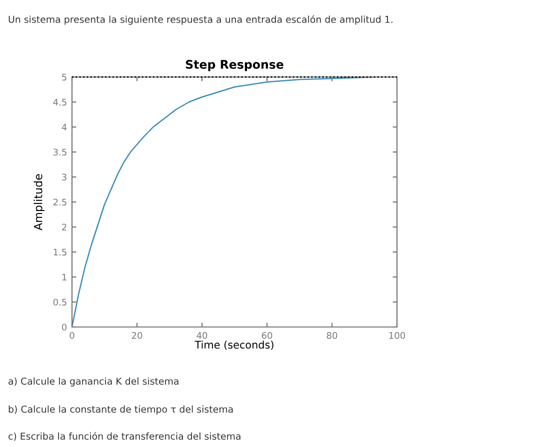 The height and width of the screenshot is (447, 538). What do you see at coordinates (234, 345) in the screenshot?
I see `x-axis-title: Time (seconds)` at bounding box center [234, 345].